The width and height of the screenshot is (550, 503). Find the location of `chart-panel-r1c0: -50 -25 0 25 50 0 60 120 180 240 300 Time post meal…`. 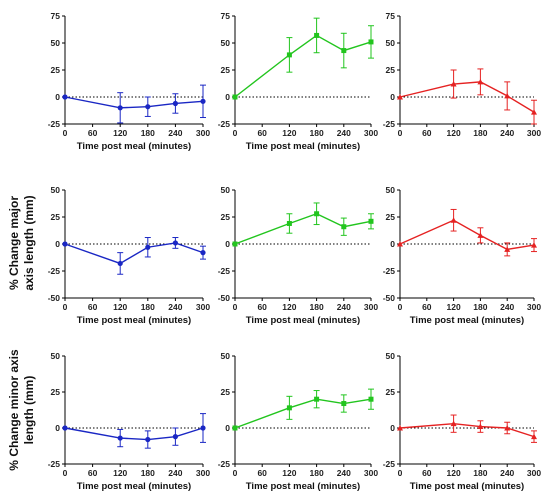

chart-panel-r1c0: -50 -25 0 25 50 0 60 120 180 240 300 Time post meal… is located at coordinates (129, 255).